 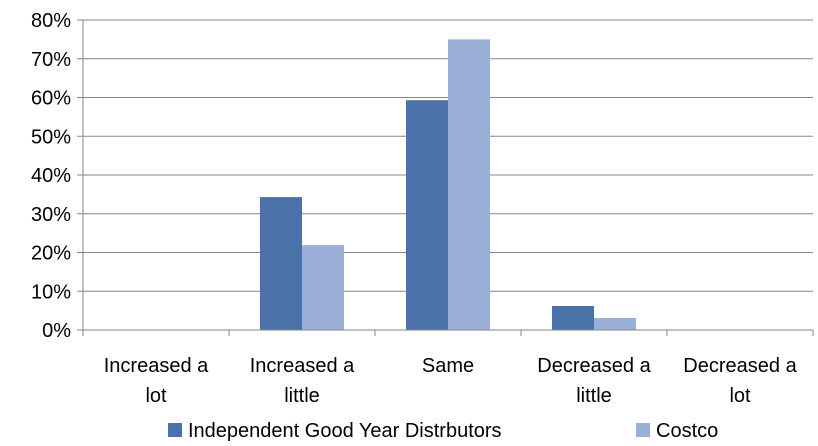 I want to click on bar-series1-cat4, so click(x=573, y=317).